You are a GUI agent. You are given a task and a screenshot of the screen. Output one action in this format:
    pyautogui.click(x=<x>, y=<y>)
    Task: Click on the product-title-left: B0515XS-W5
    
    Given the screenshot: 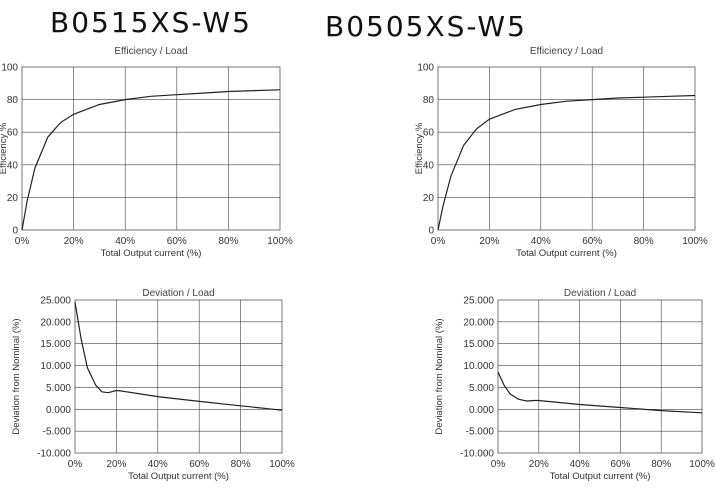 What is the action you would take?
    pyautogui.click(x=151, y=22)
    